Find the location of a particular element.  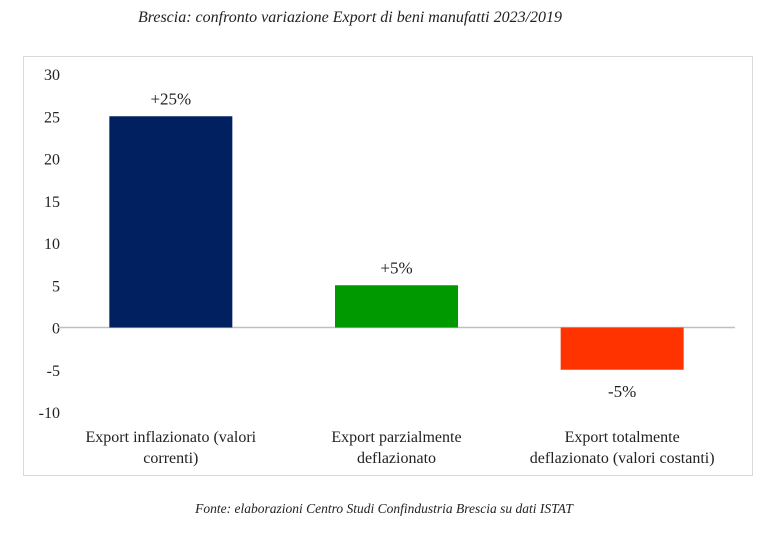

data-label: +25% is located at coordinates (170, 98).